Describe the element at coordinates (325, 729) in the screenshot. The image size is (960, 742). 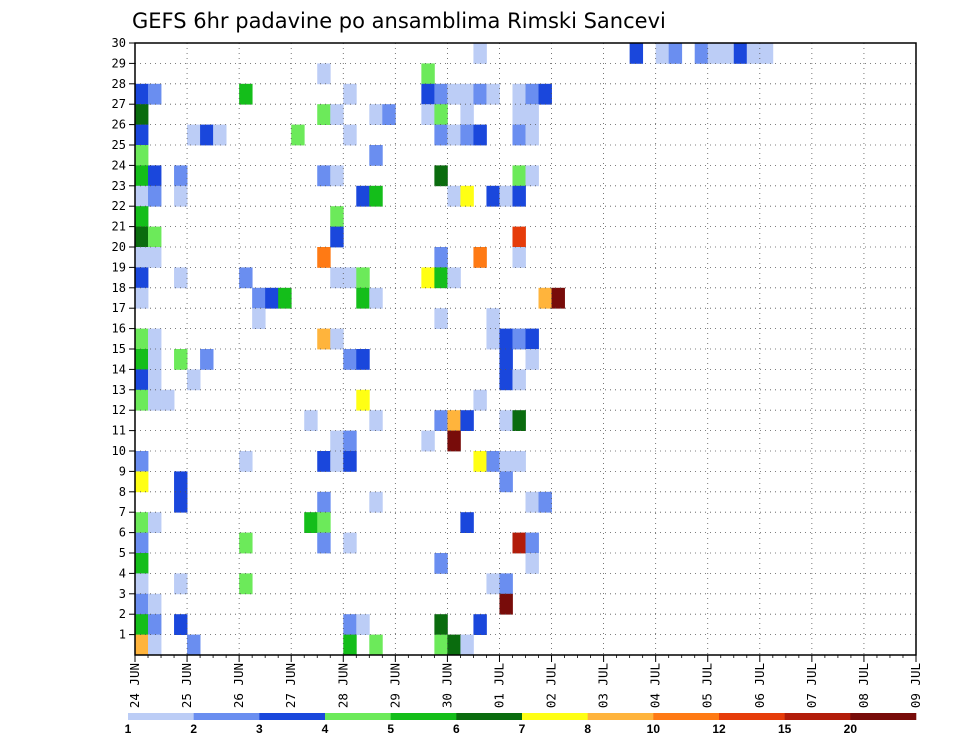
I see `colorbar-label: 4` at that location.